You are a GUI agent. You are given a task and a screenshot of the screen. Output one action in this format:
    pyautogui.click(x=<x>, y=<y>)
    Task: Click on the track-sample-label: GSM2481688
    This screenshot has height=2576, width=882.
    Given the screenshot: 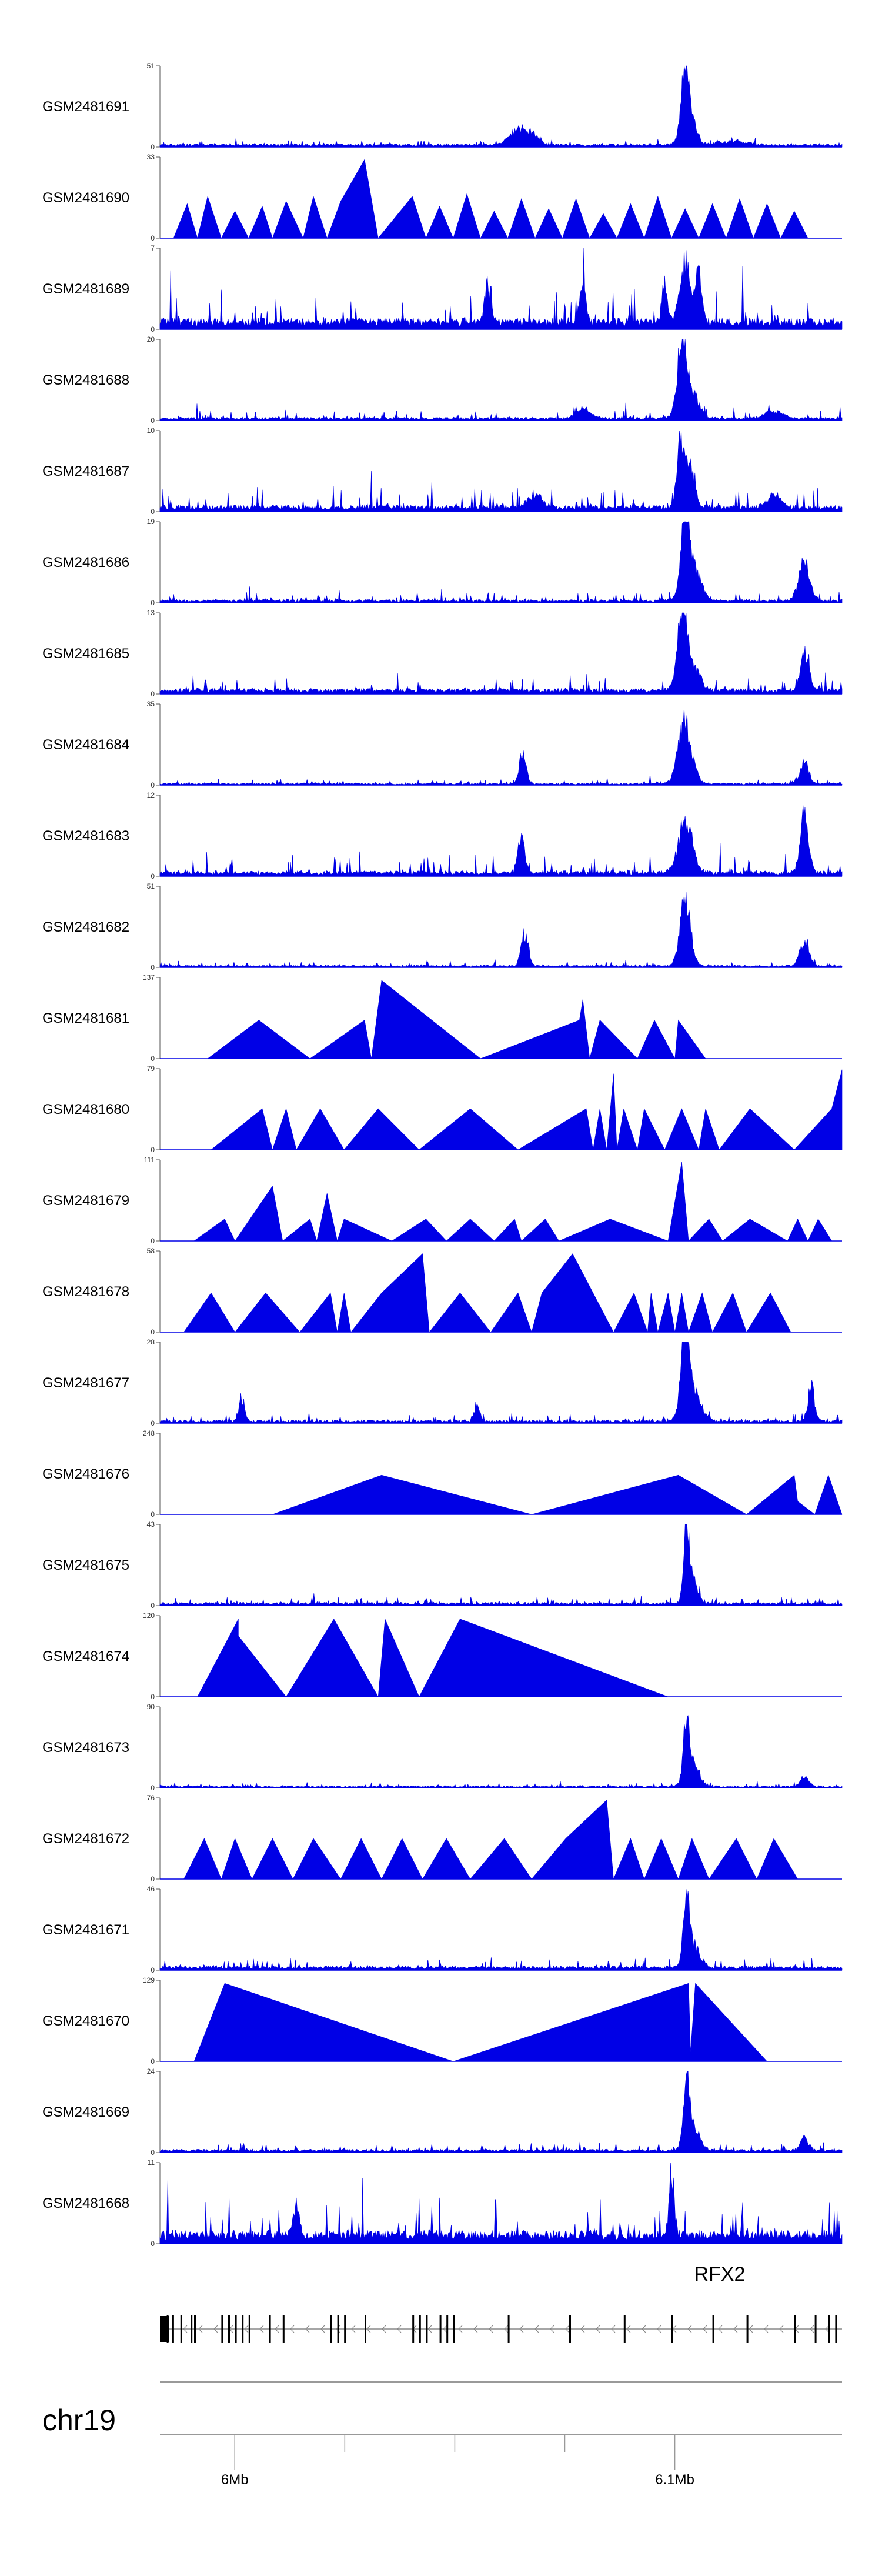 What is the action you would take?
    pyautogui.click(x=85, y=380)
    